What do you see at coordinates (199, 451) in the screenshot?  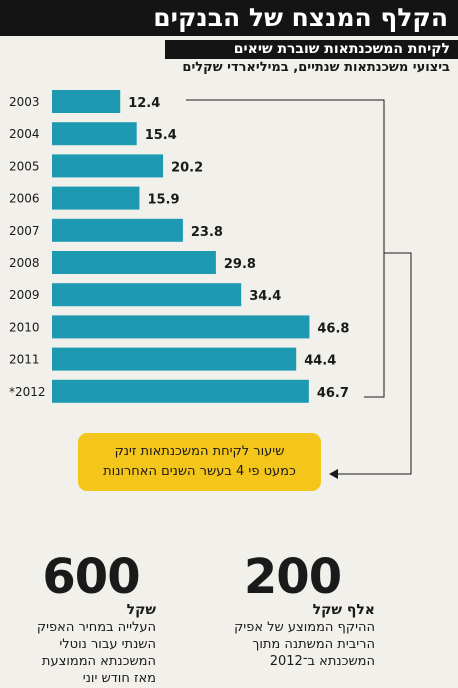 I see `callout-line-1: שיעור לקיחת המשכנתאות זינק` at bounding box center [199, 451].